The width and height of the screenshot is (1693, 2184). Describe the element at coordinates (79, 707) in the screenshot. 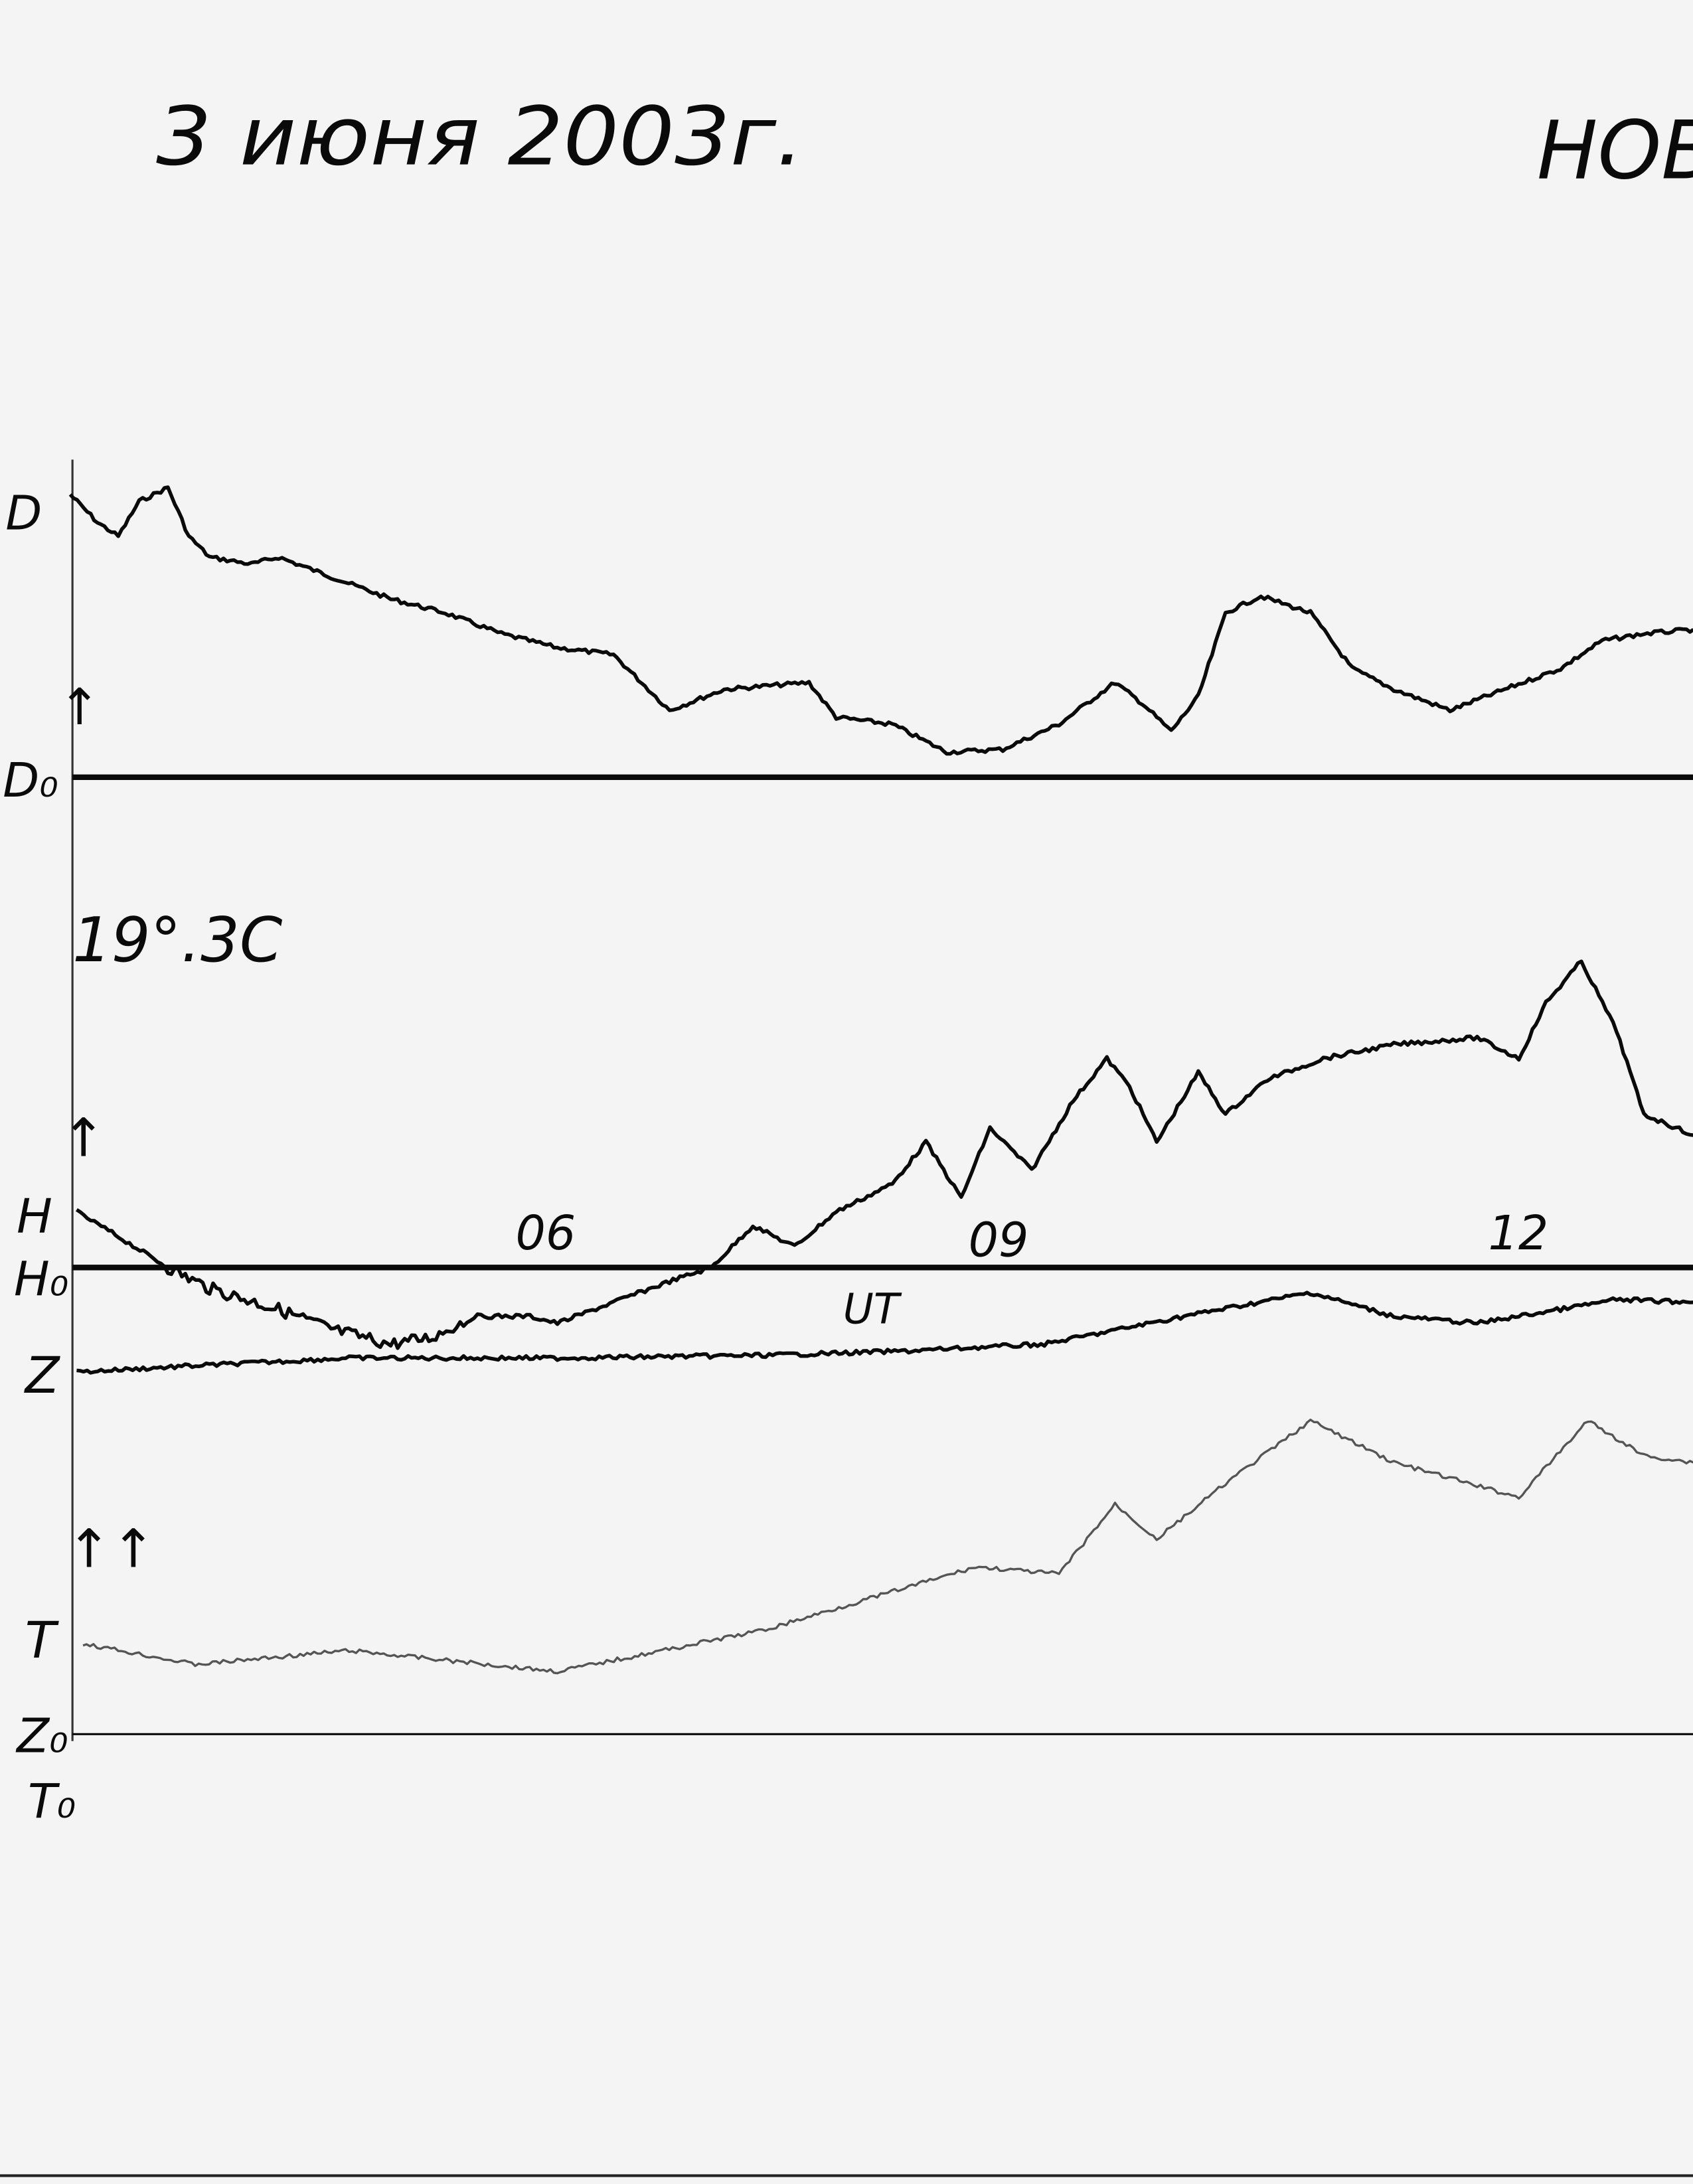

I see `arrow-d-icon: ↑` at that location.